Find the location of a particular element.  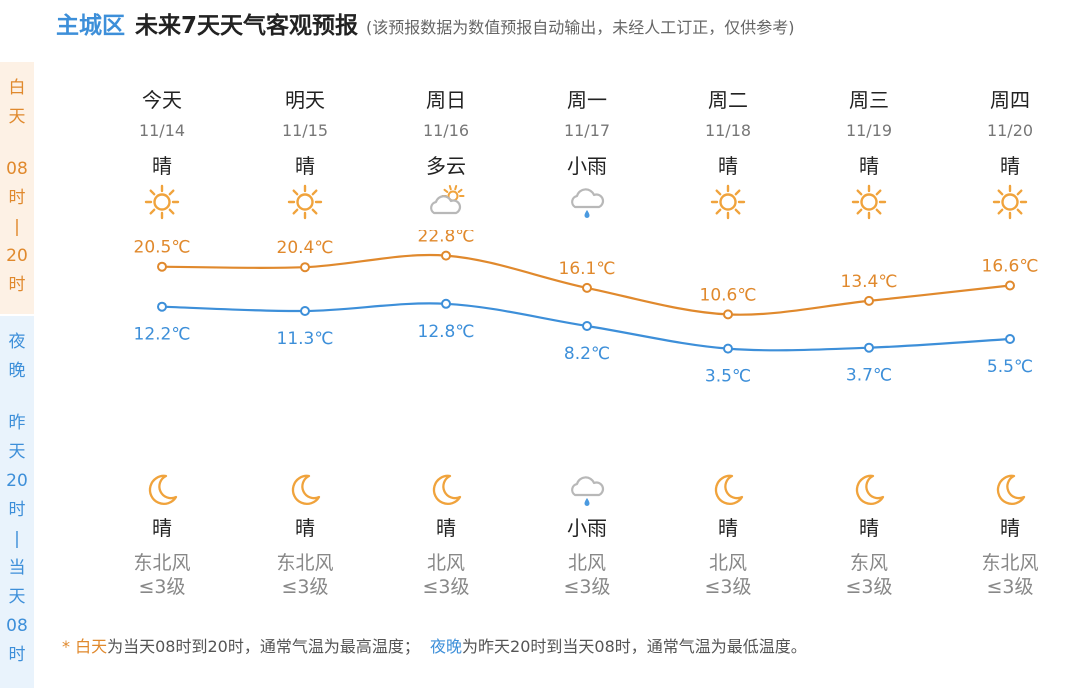

low-temp-label: 12.2℃ is located at coordinates (162, 335).